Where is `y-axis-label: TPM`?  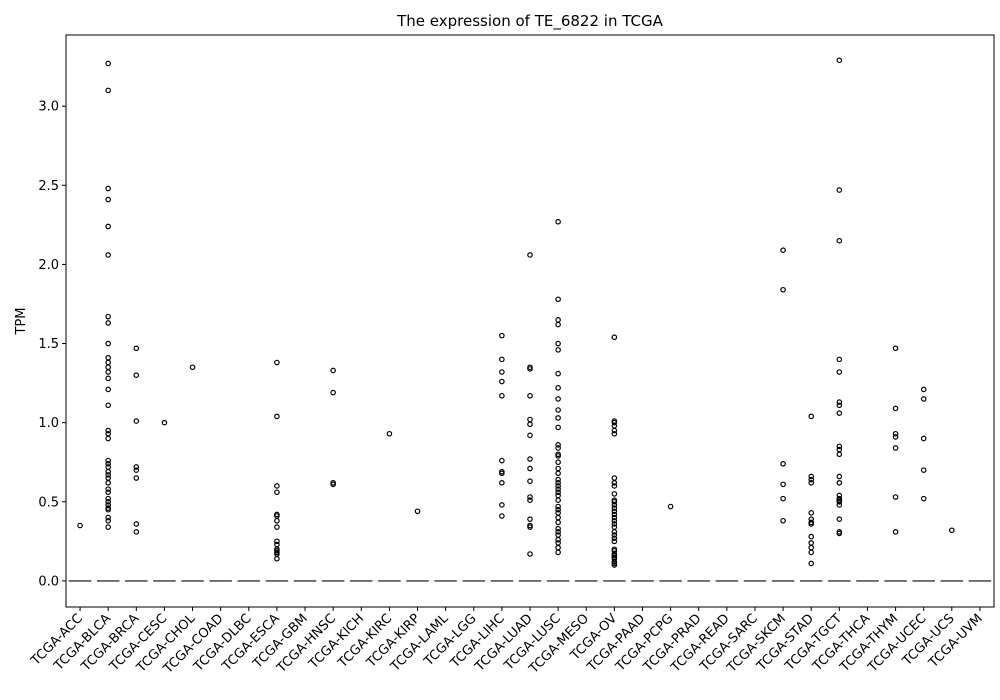
y-axis-label: TPM is located at coordinates (21, 322).